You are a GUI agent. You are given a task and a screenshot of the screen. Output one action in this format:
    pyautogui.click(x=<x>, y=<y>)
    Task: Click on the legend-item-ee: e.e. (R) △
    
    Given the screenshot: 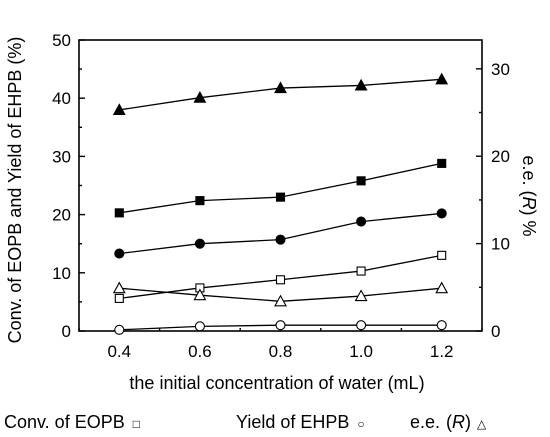 What is the action you would take?
    pyautogui.click(x=448, y=422)
    